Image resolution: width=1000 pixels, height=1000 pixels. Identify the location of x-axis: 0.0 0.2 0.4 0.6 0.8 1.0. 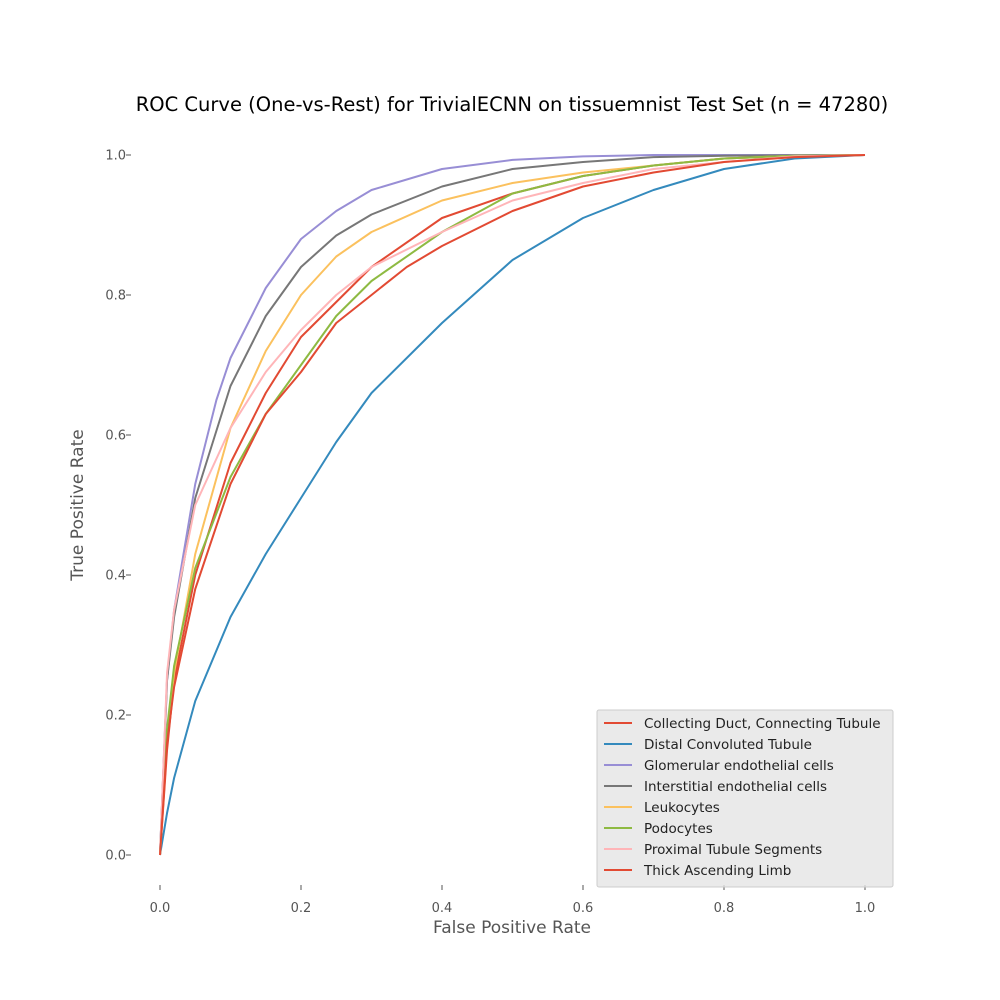
(513, 900).